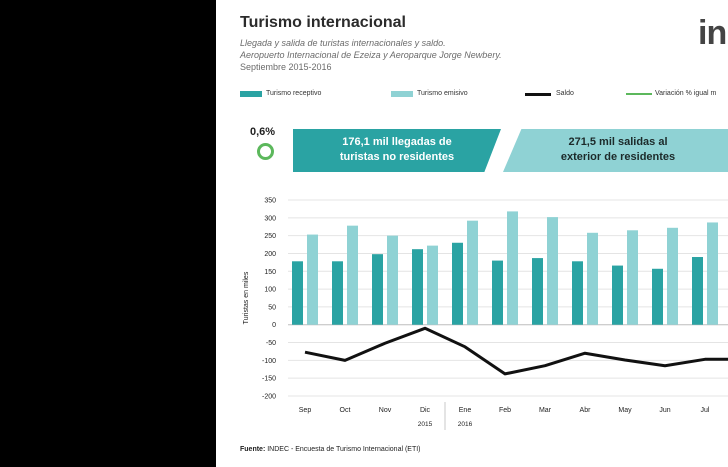 The width and height of the screenshot is (728, 467). I want to click on x-tick-label: Abr, so click(586, 410).